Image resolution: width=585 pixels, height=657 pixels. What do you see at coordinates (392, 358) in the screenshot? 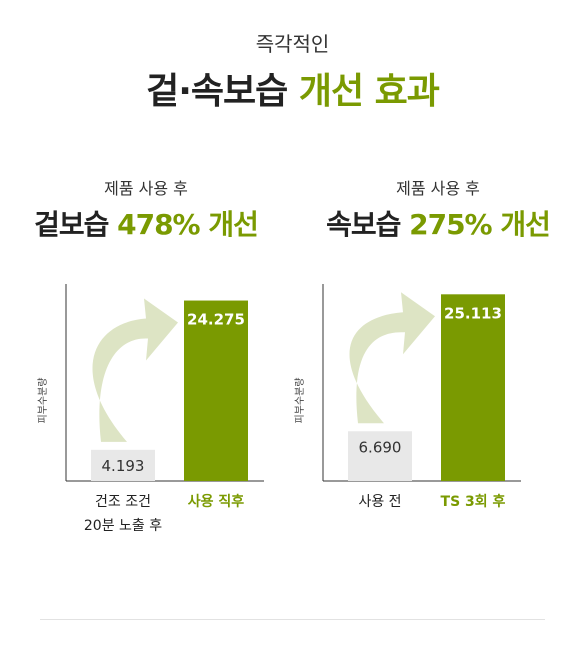
I see `chart2-increase-arrow` at bounding box center [392, 358].